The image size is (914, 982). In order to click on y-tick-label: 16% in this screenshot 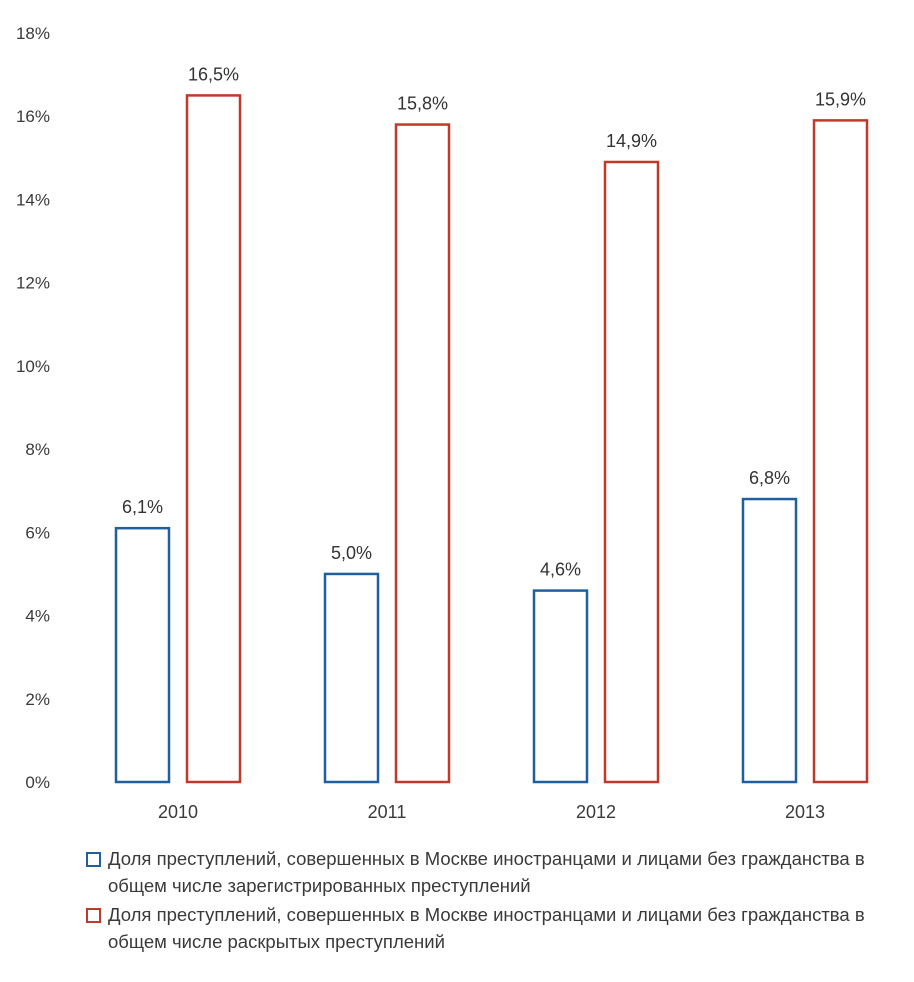, I will do `click(33, 116)`.